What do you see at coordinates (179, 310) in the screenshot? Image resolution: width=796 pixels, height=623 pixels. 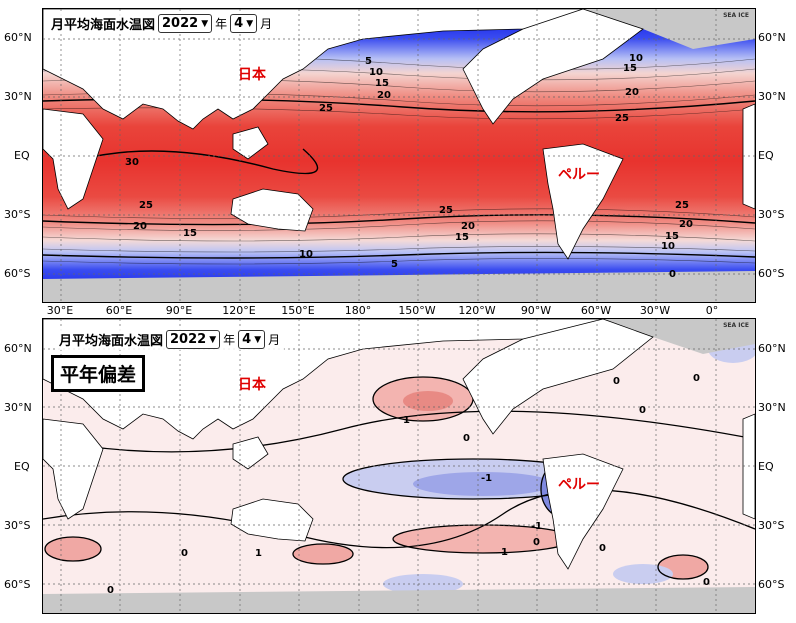 I see `lon-label: 90°E` at bounding box center [179, 310].